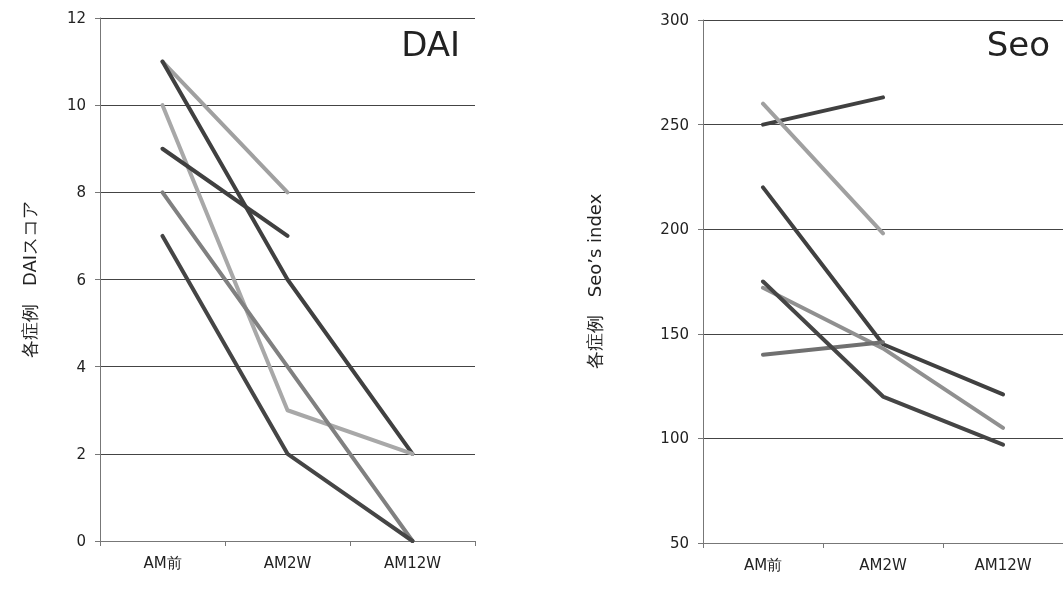 The image size is (1063, 589). Describe the element at coordinates (81, 541) in the screenshot. I see `y-tick-label: 0` at that location.